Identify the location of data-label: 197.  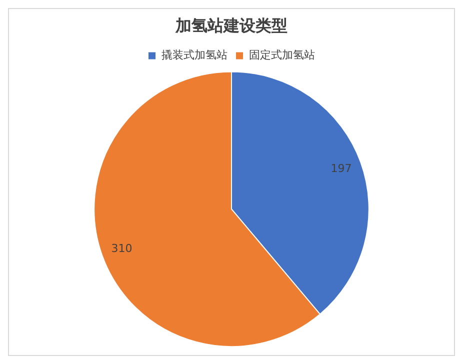
(341, 168).